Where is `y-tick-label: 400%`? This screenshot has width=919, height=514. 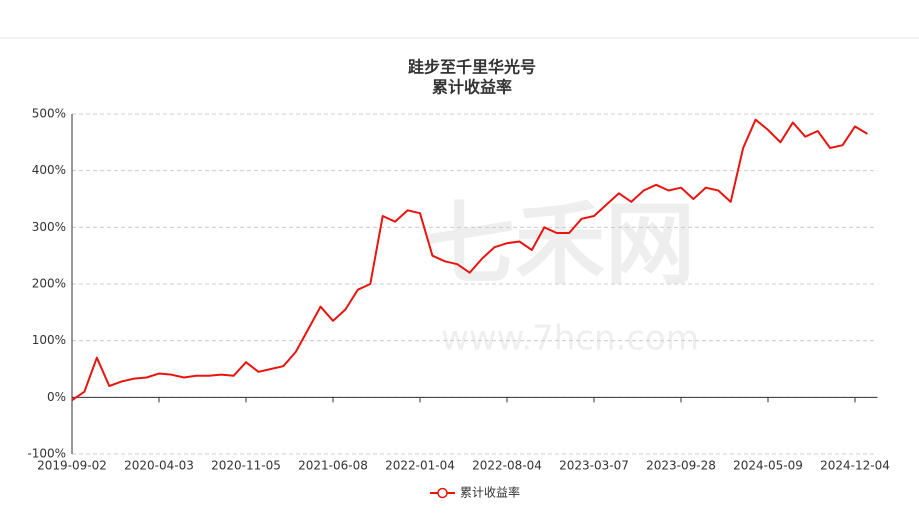
y-tick-label: 400% is located at coordinates (49, 170).